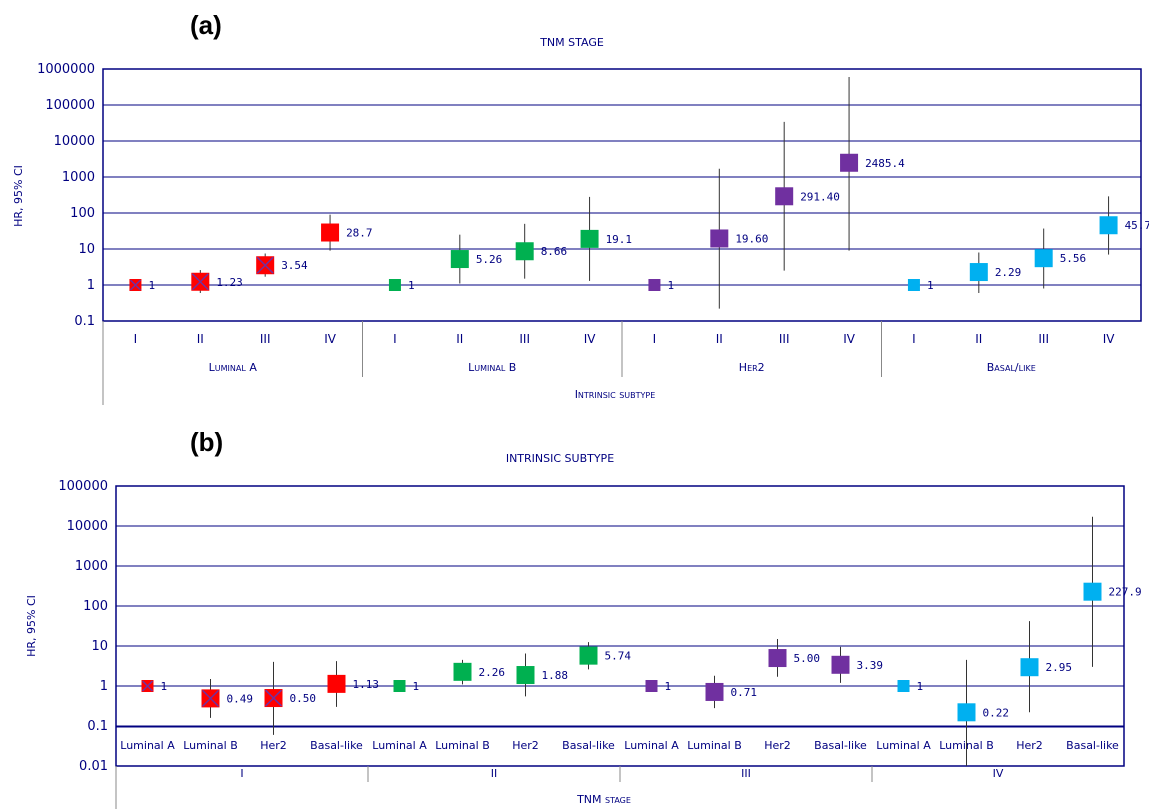 The width and height of the screenshot is (1149, 809). What do you see at coordinates (303, 698) in the screenshot?
I see `panel-b-data-label: 0.50` at bounding box center [303, 698].